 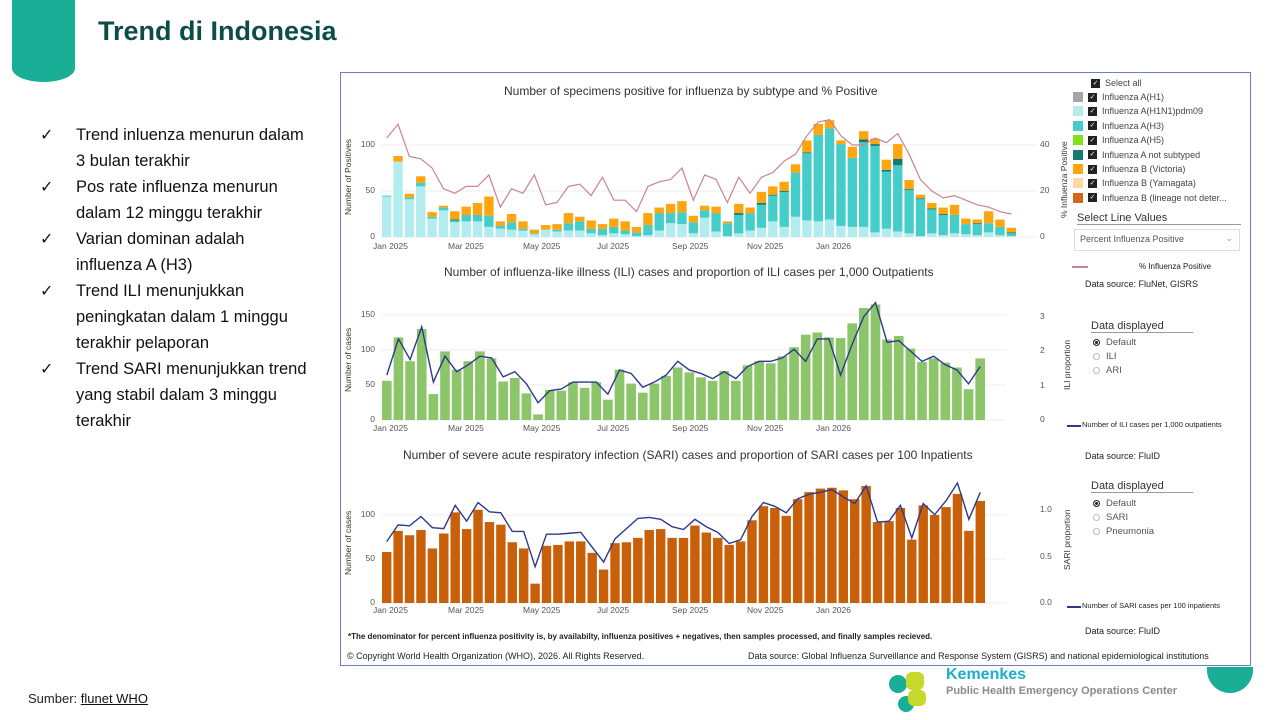 I want to click on y-tick-label: 150, so click(x=367, y=314).